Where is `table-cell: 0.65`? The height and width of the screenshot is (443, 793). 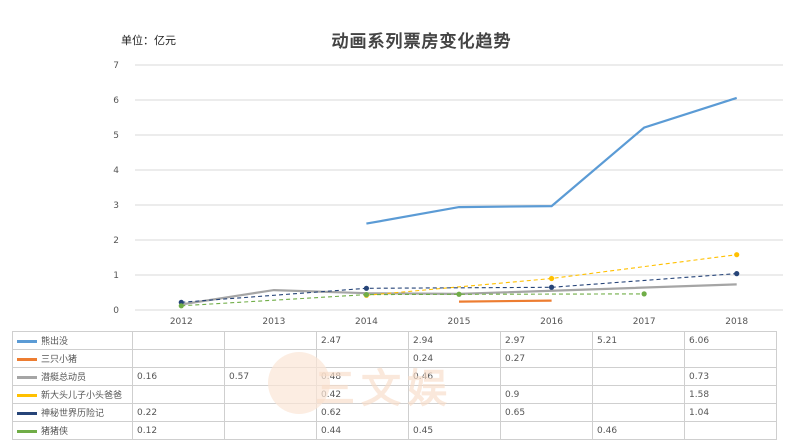 table-cell: 0.65 is located at coordinates (546, 412).